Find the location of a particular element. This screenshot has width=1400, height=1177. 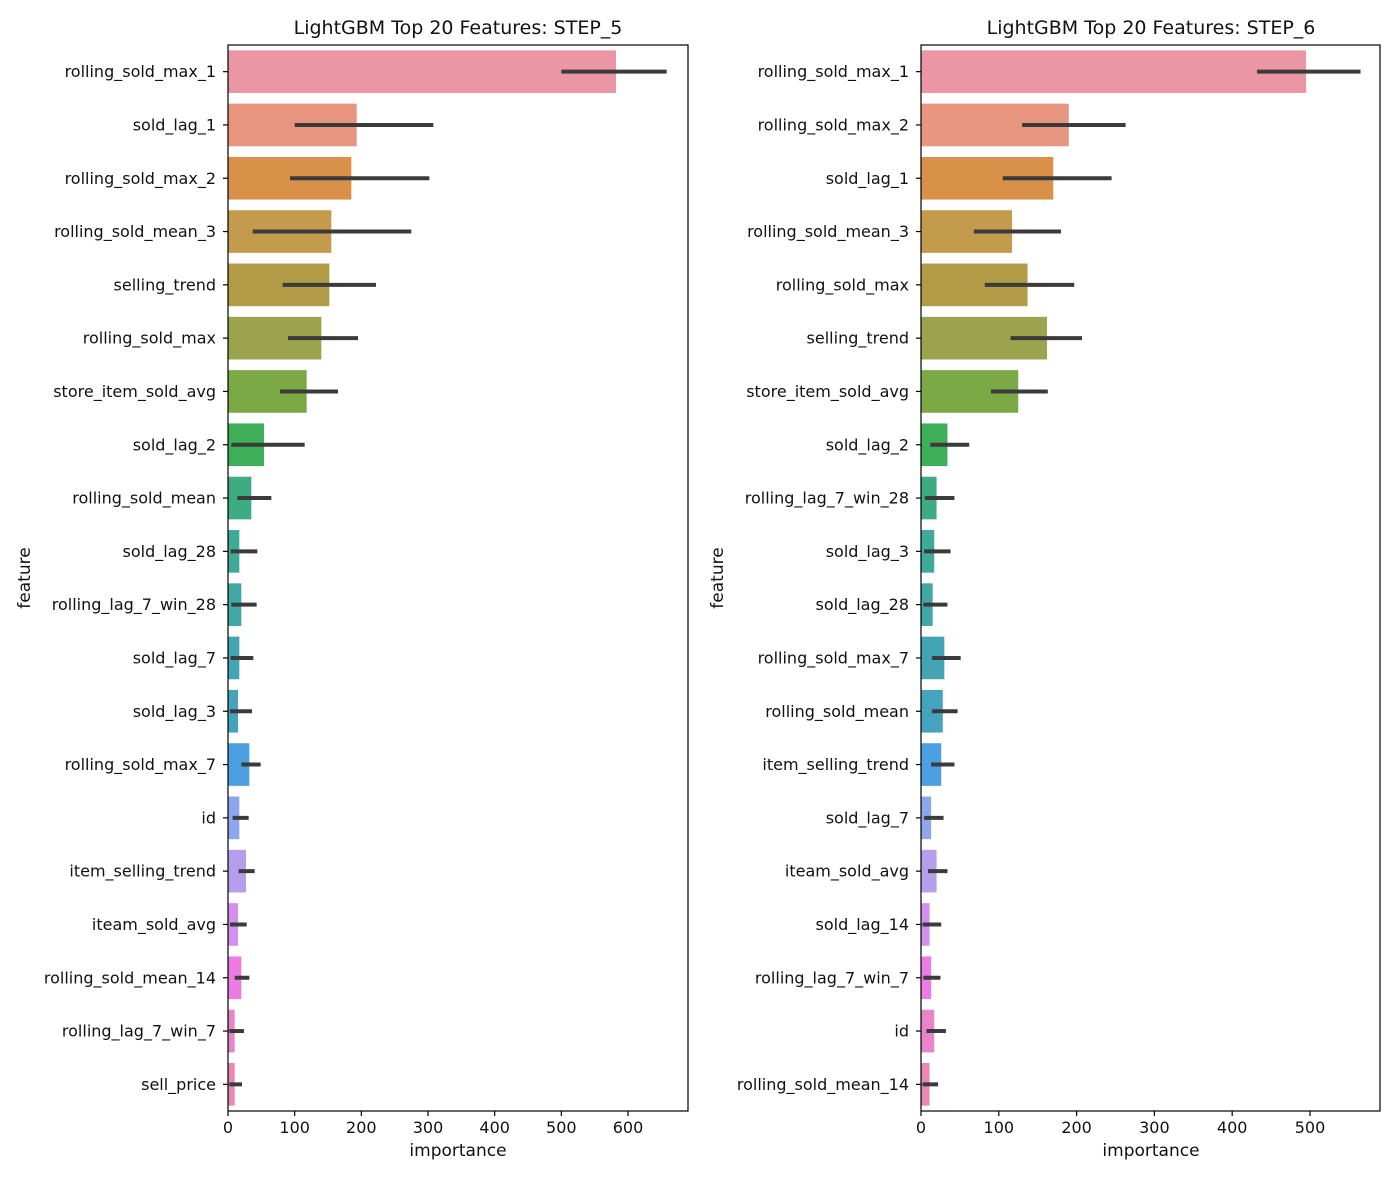

chart-title: LightGBM Top 20 Features: STEP_5 is located at coordinates (458, 28).